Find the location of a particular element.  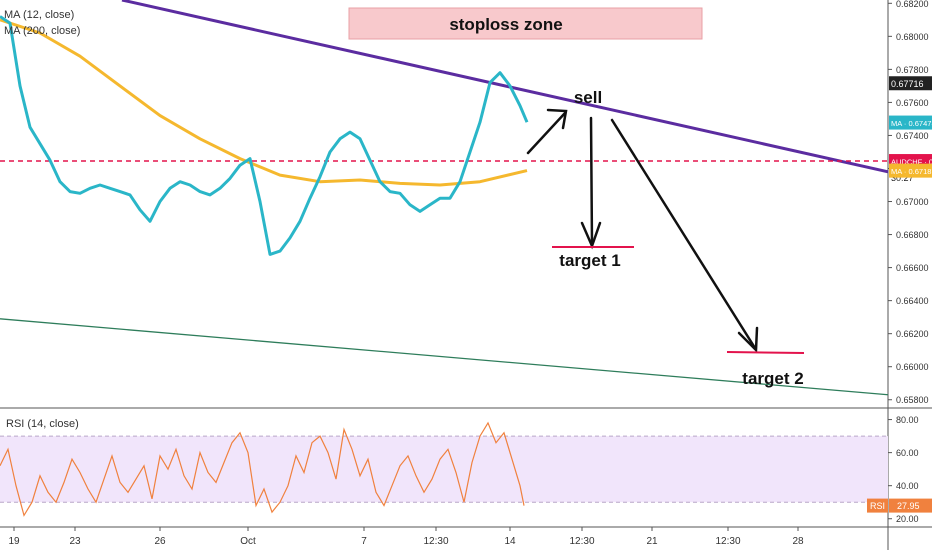

rsi-tick-label: 20.00 is located at coordinates (907, 519).